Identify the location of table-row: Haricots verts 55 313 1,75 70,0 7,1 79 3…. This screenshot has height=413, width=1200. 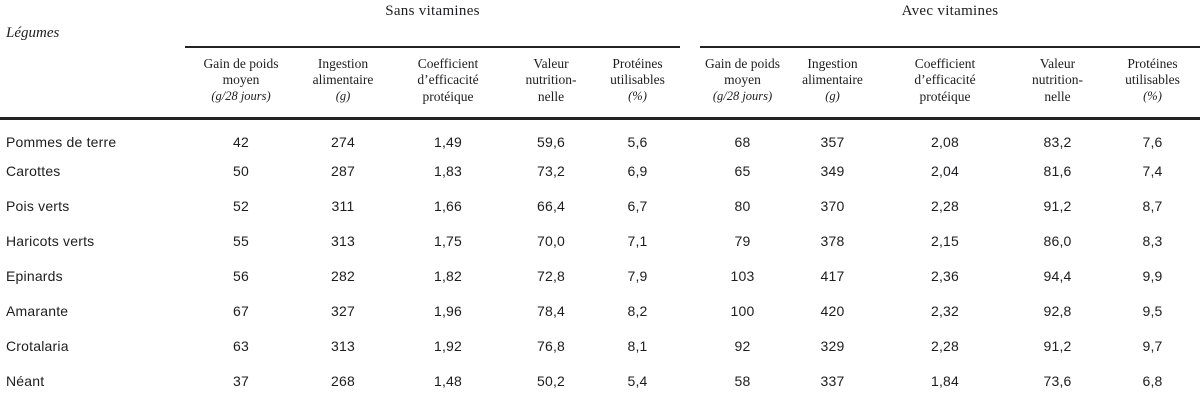
(600, 240).